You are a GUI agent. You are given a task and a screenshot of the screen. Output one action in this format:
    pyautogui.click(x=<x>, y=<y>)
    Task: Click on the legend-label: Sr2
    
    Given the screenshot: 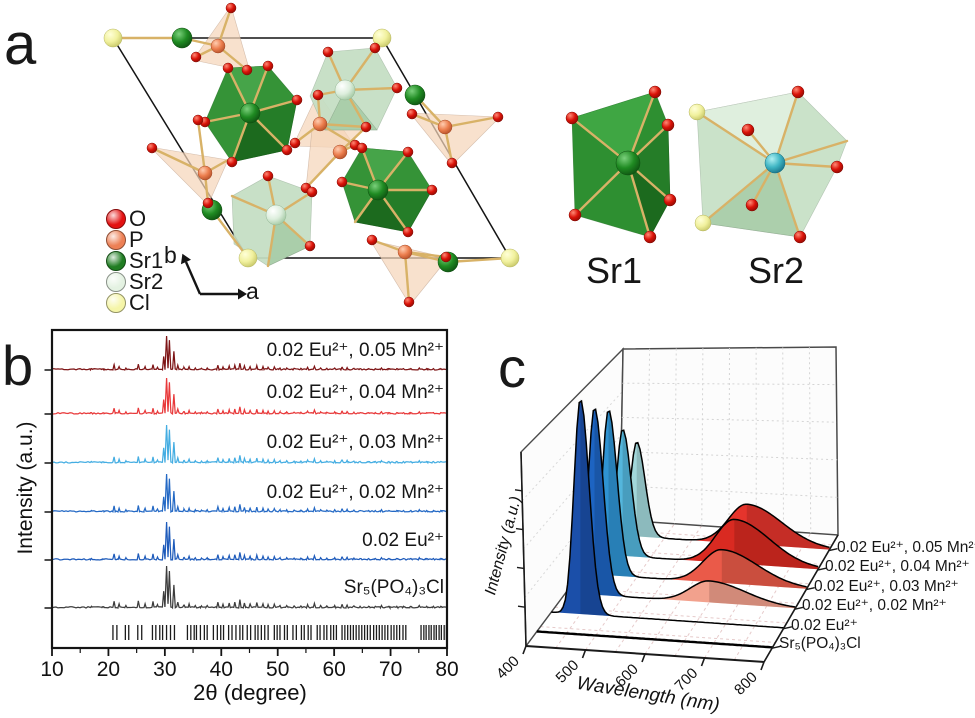 What is the action you would take?
    pyautogui.click(x=146, y=281)
    